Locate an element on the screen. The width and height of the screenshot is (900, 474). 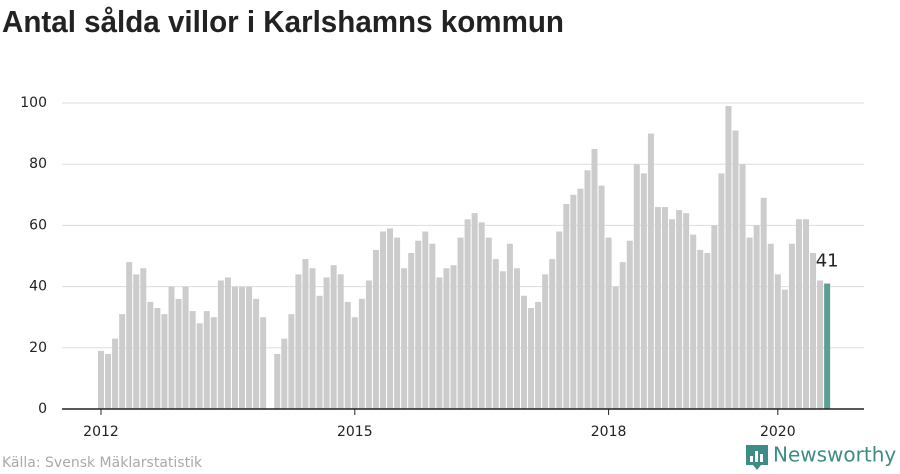
logo is located at coordinates (757, 457).